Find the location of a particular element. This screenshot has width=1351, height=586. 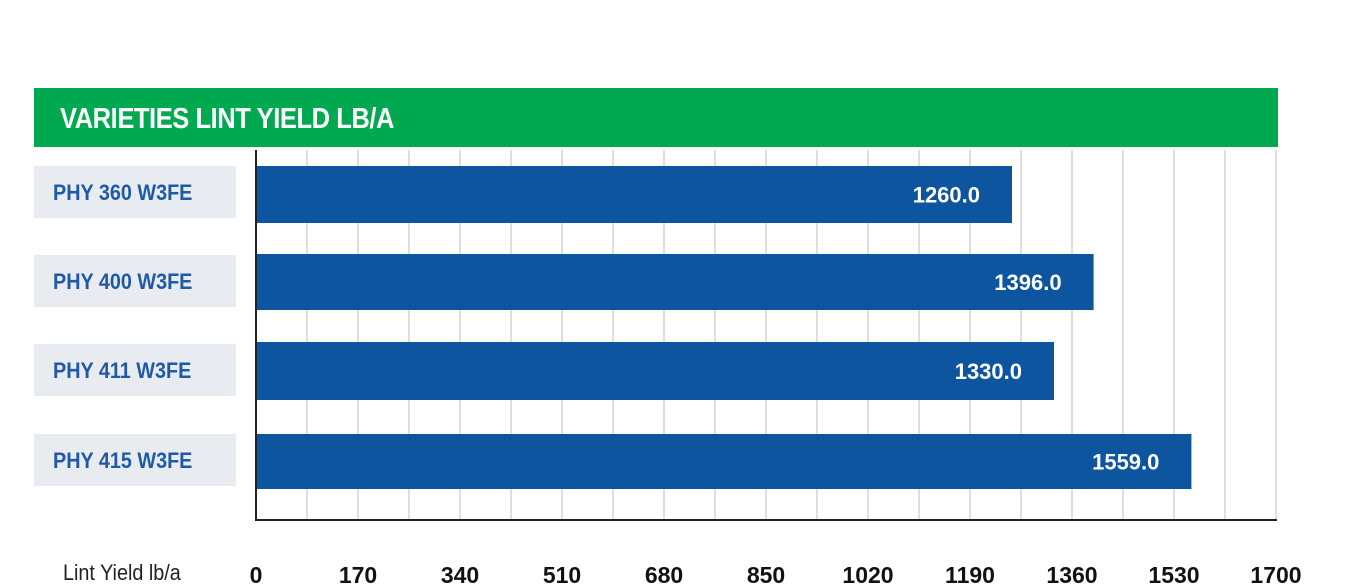

chart-title: VARIETIES LINT YIELD LB/A is located at coordinates (227, 119).